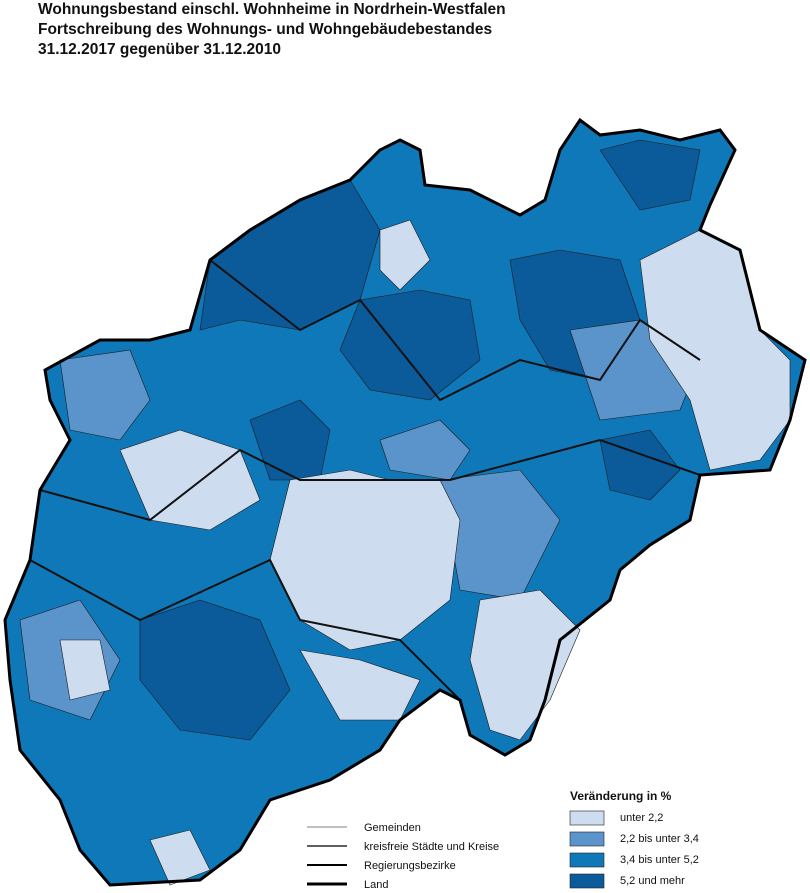 The width and height of the screenshot is (810, 893). What do you see at coordinates (641, 818) in the screenshot?
I see `legend-label: unter 2,2` at bounding box center [641, 818].